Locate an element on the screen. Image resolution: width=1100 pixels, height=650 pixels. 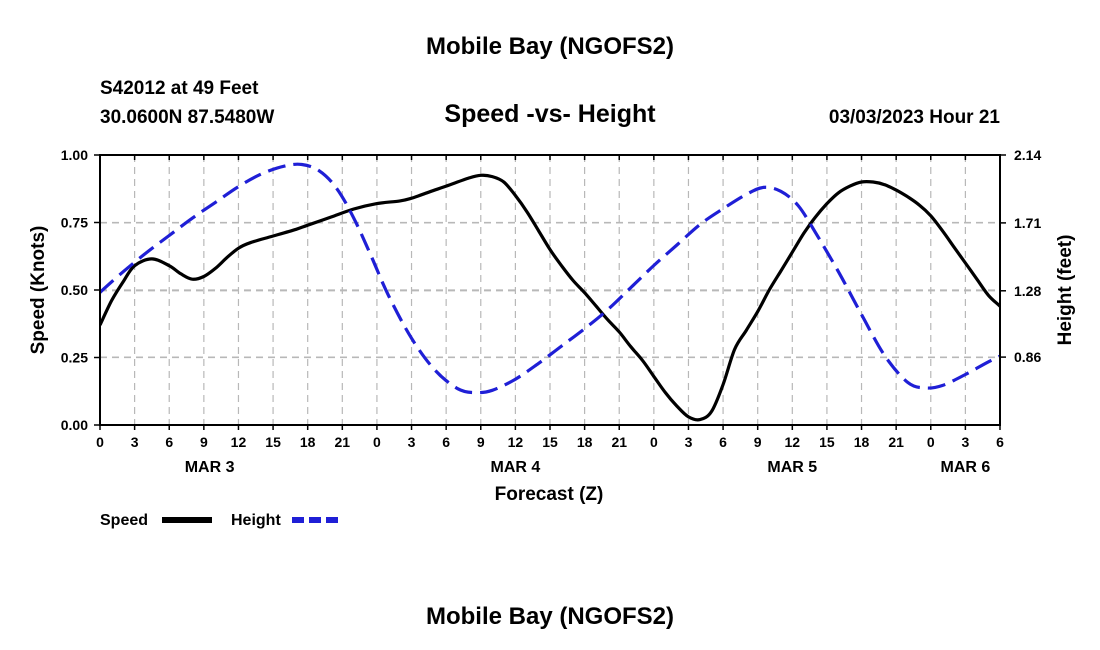
station-coordinates: 30.0600N 87.5480W is located at coordinates (187, 117).